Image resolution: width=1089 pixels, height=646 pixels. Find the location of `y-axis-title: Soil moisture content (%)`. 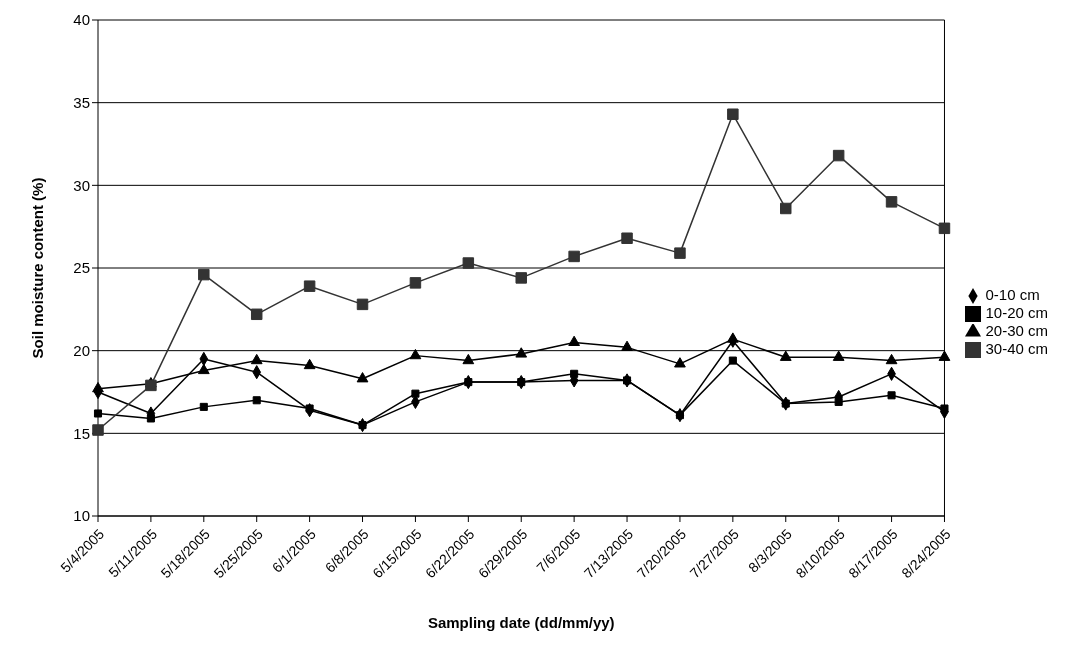

y-axis-title: Soil moisture content (%) is located at coordinates (38, 268).